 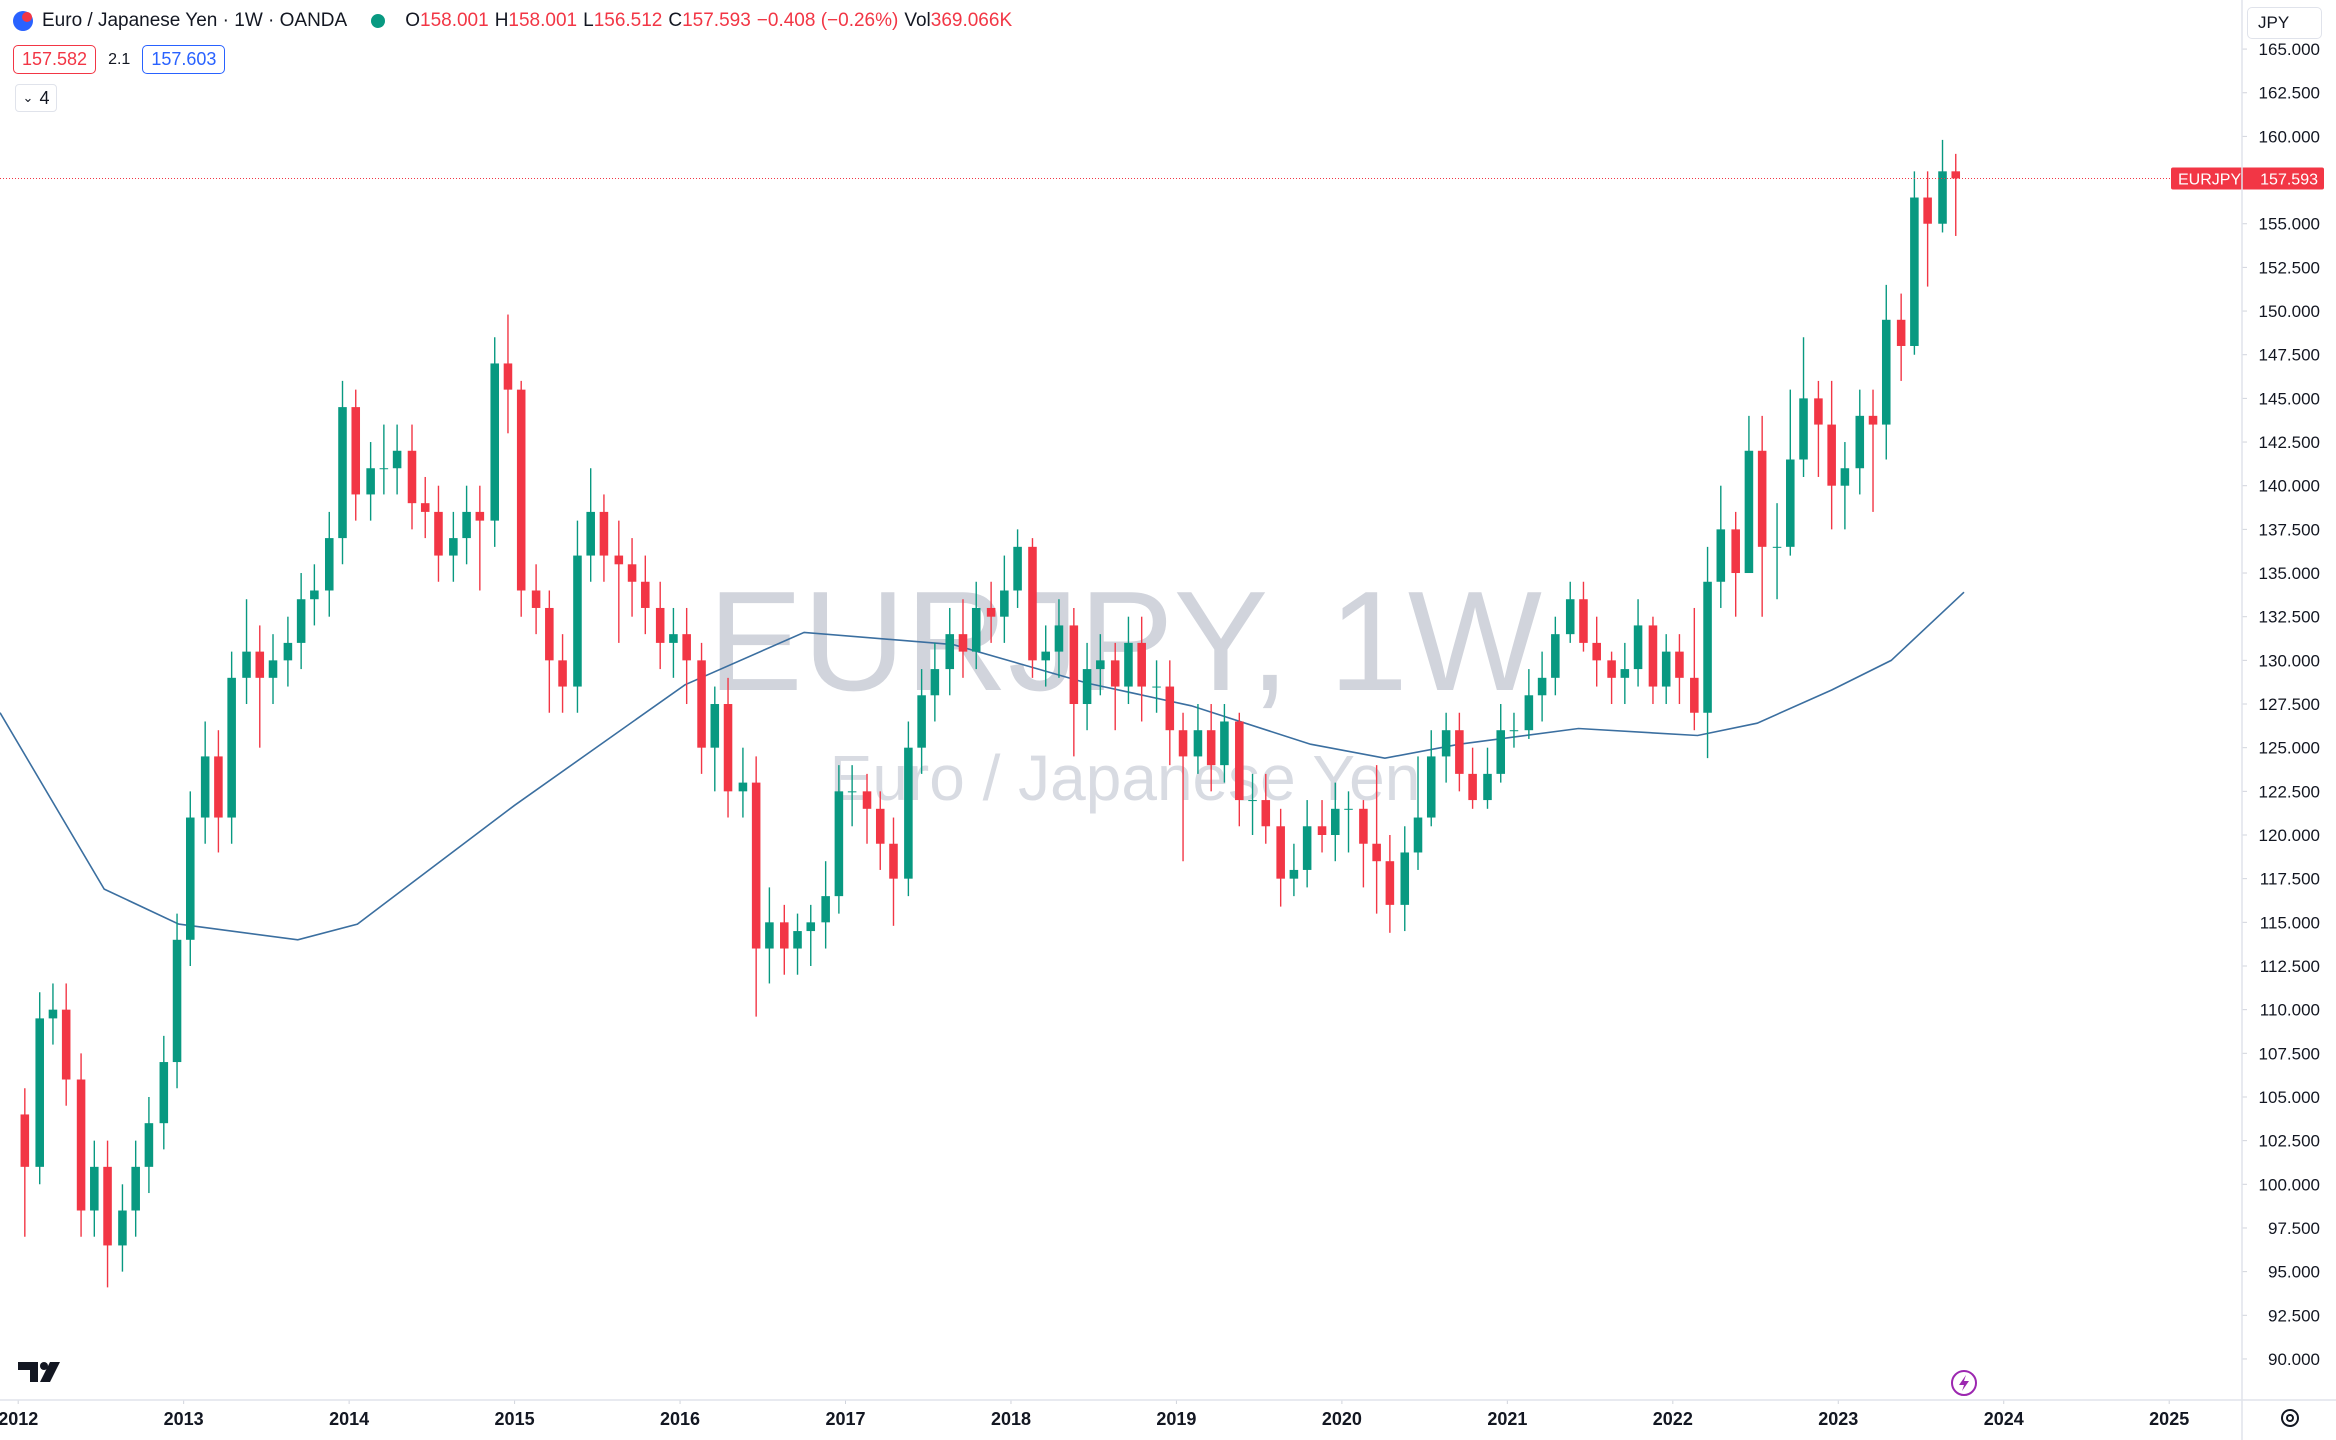 I want to click on ohlc-value: 156.512, so click(x=628, y=20).